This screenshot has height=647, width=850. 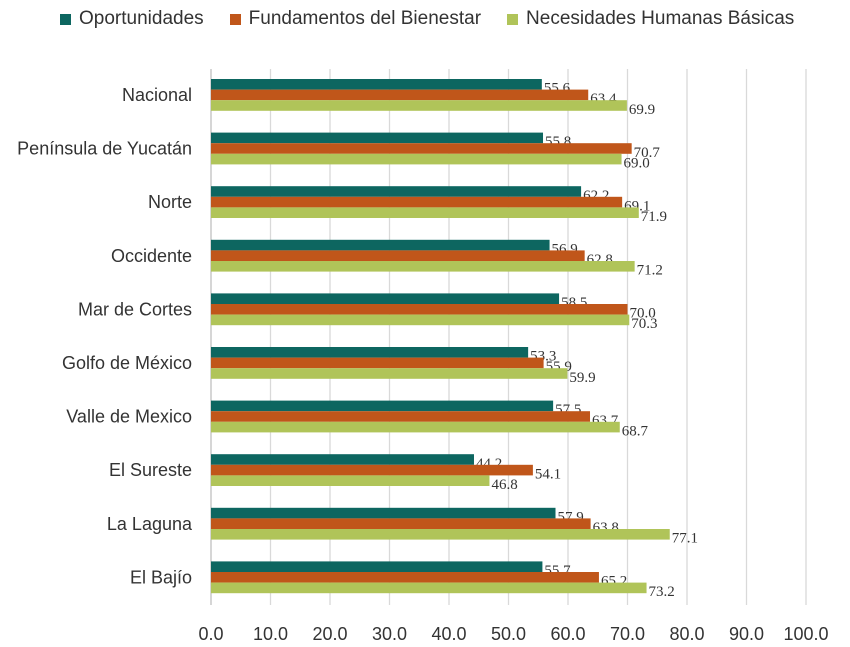 What do you see at coordinates (643, 314) in the screenshot?
I see `data-label: 70.0` at bounding box center [643, 314].